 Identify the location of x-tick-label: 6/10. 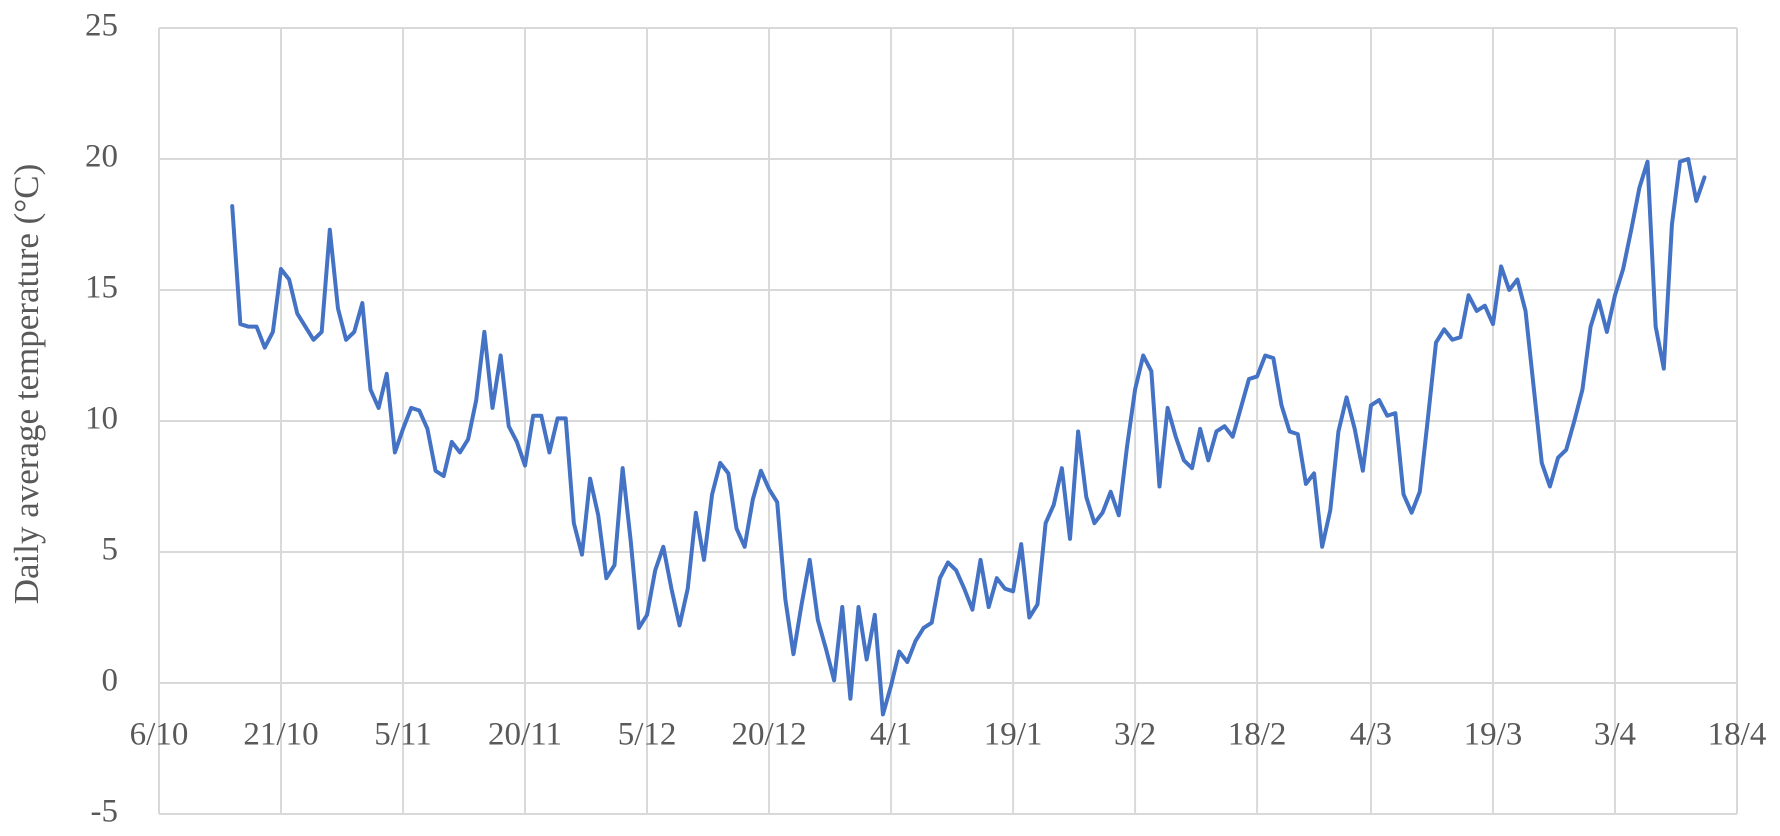
(159, 735).